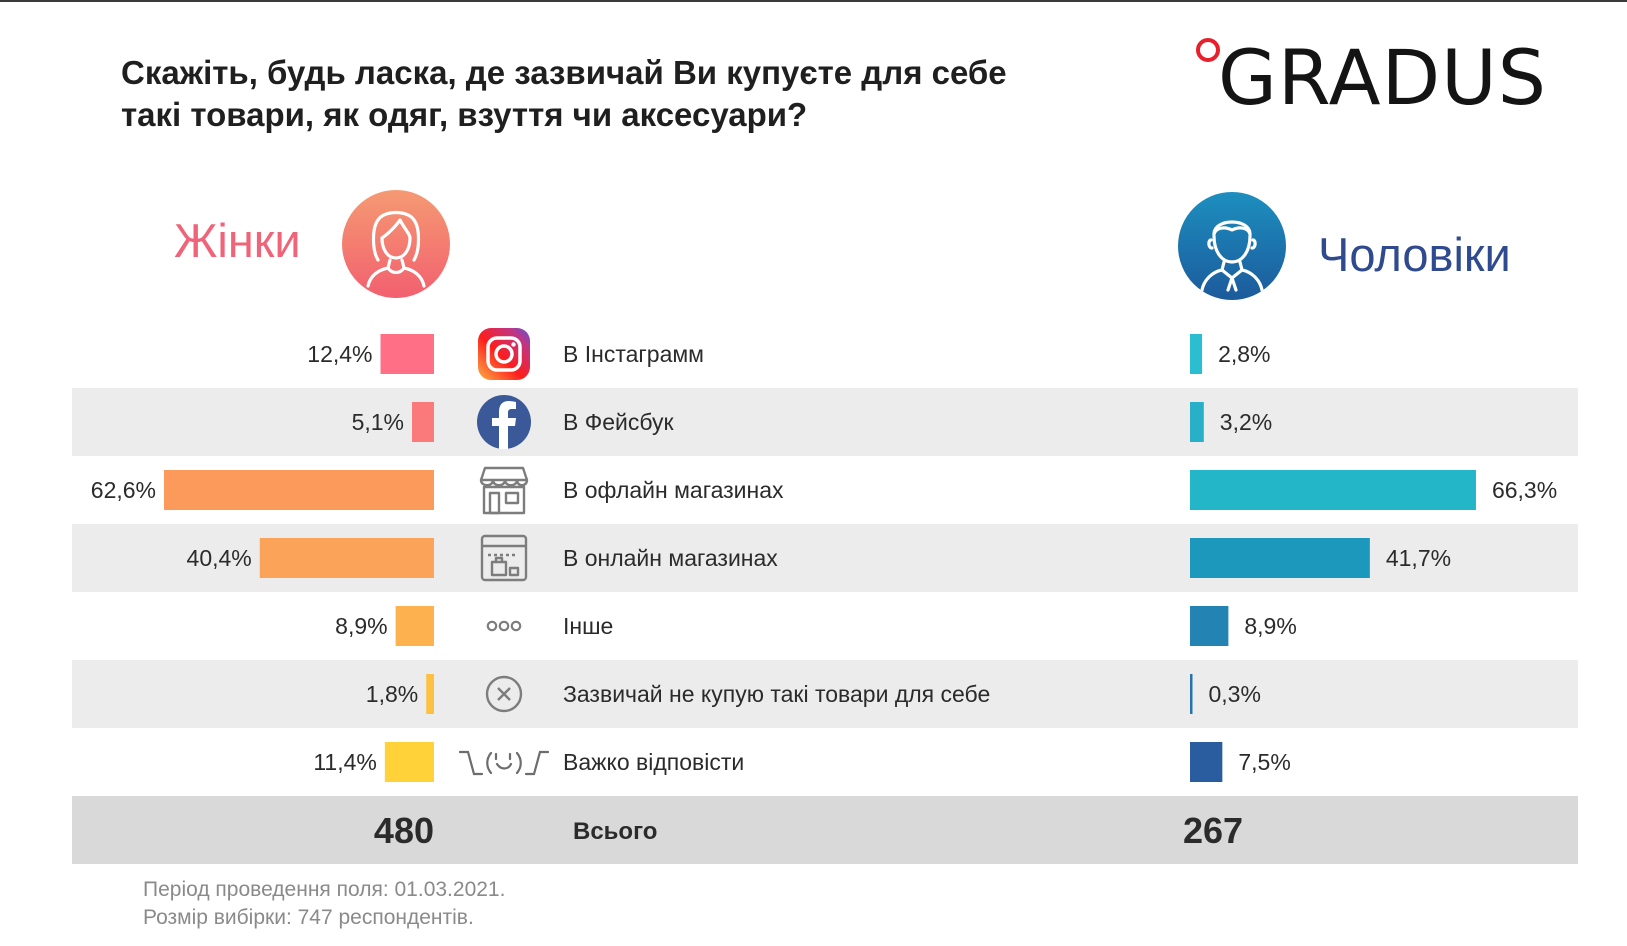 Image resolution: width=1627 pixels, height=946 pixels. I want to click on store-window, so click(512, 498).